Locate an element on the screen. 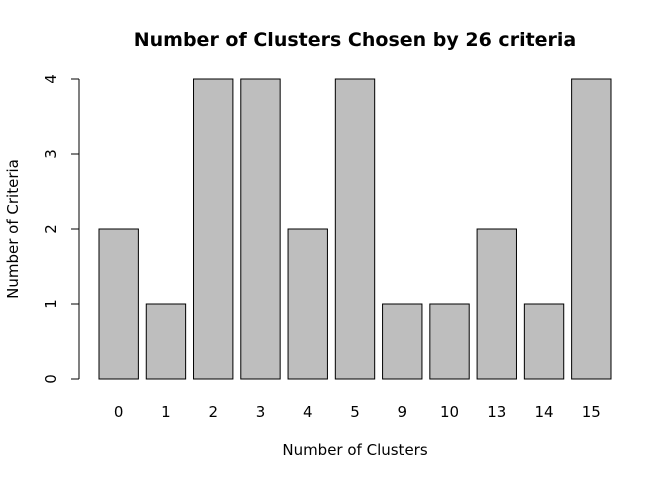  x-tick-label: 5 is located at coordinates (355, 412).